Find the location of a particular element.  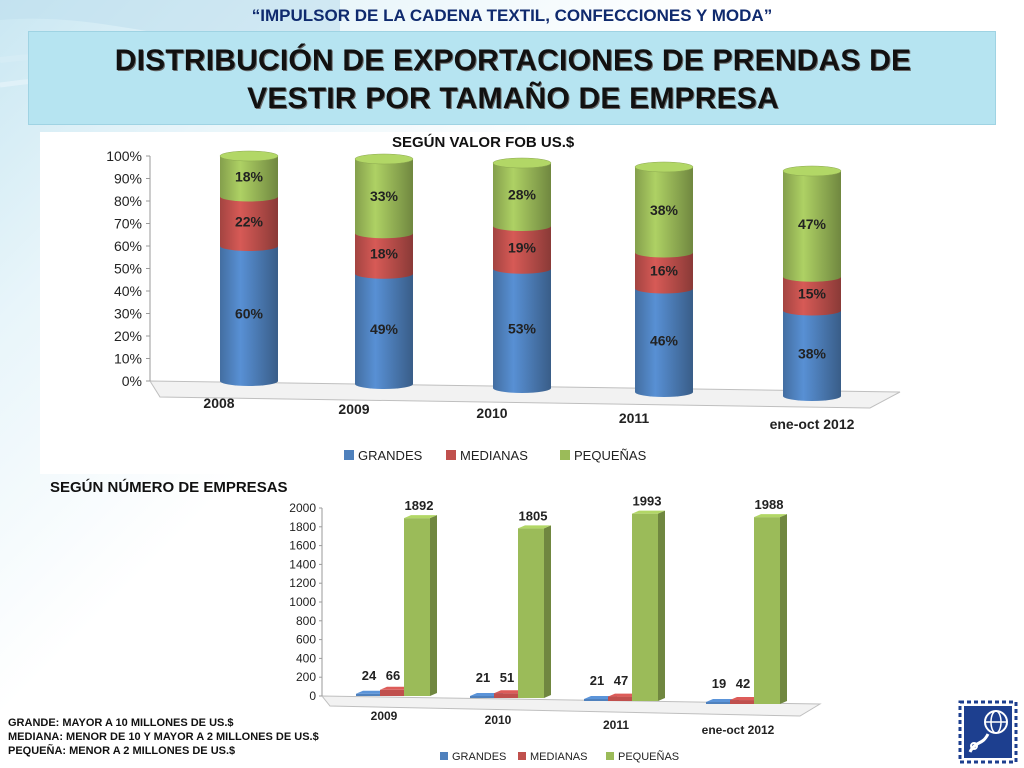

chart-empresas-data-label-medianas: 47 is located at coordinates (621, 680).